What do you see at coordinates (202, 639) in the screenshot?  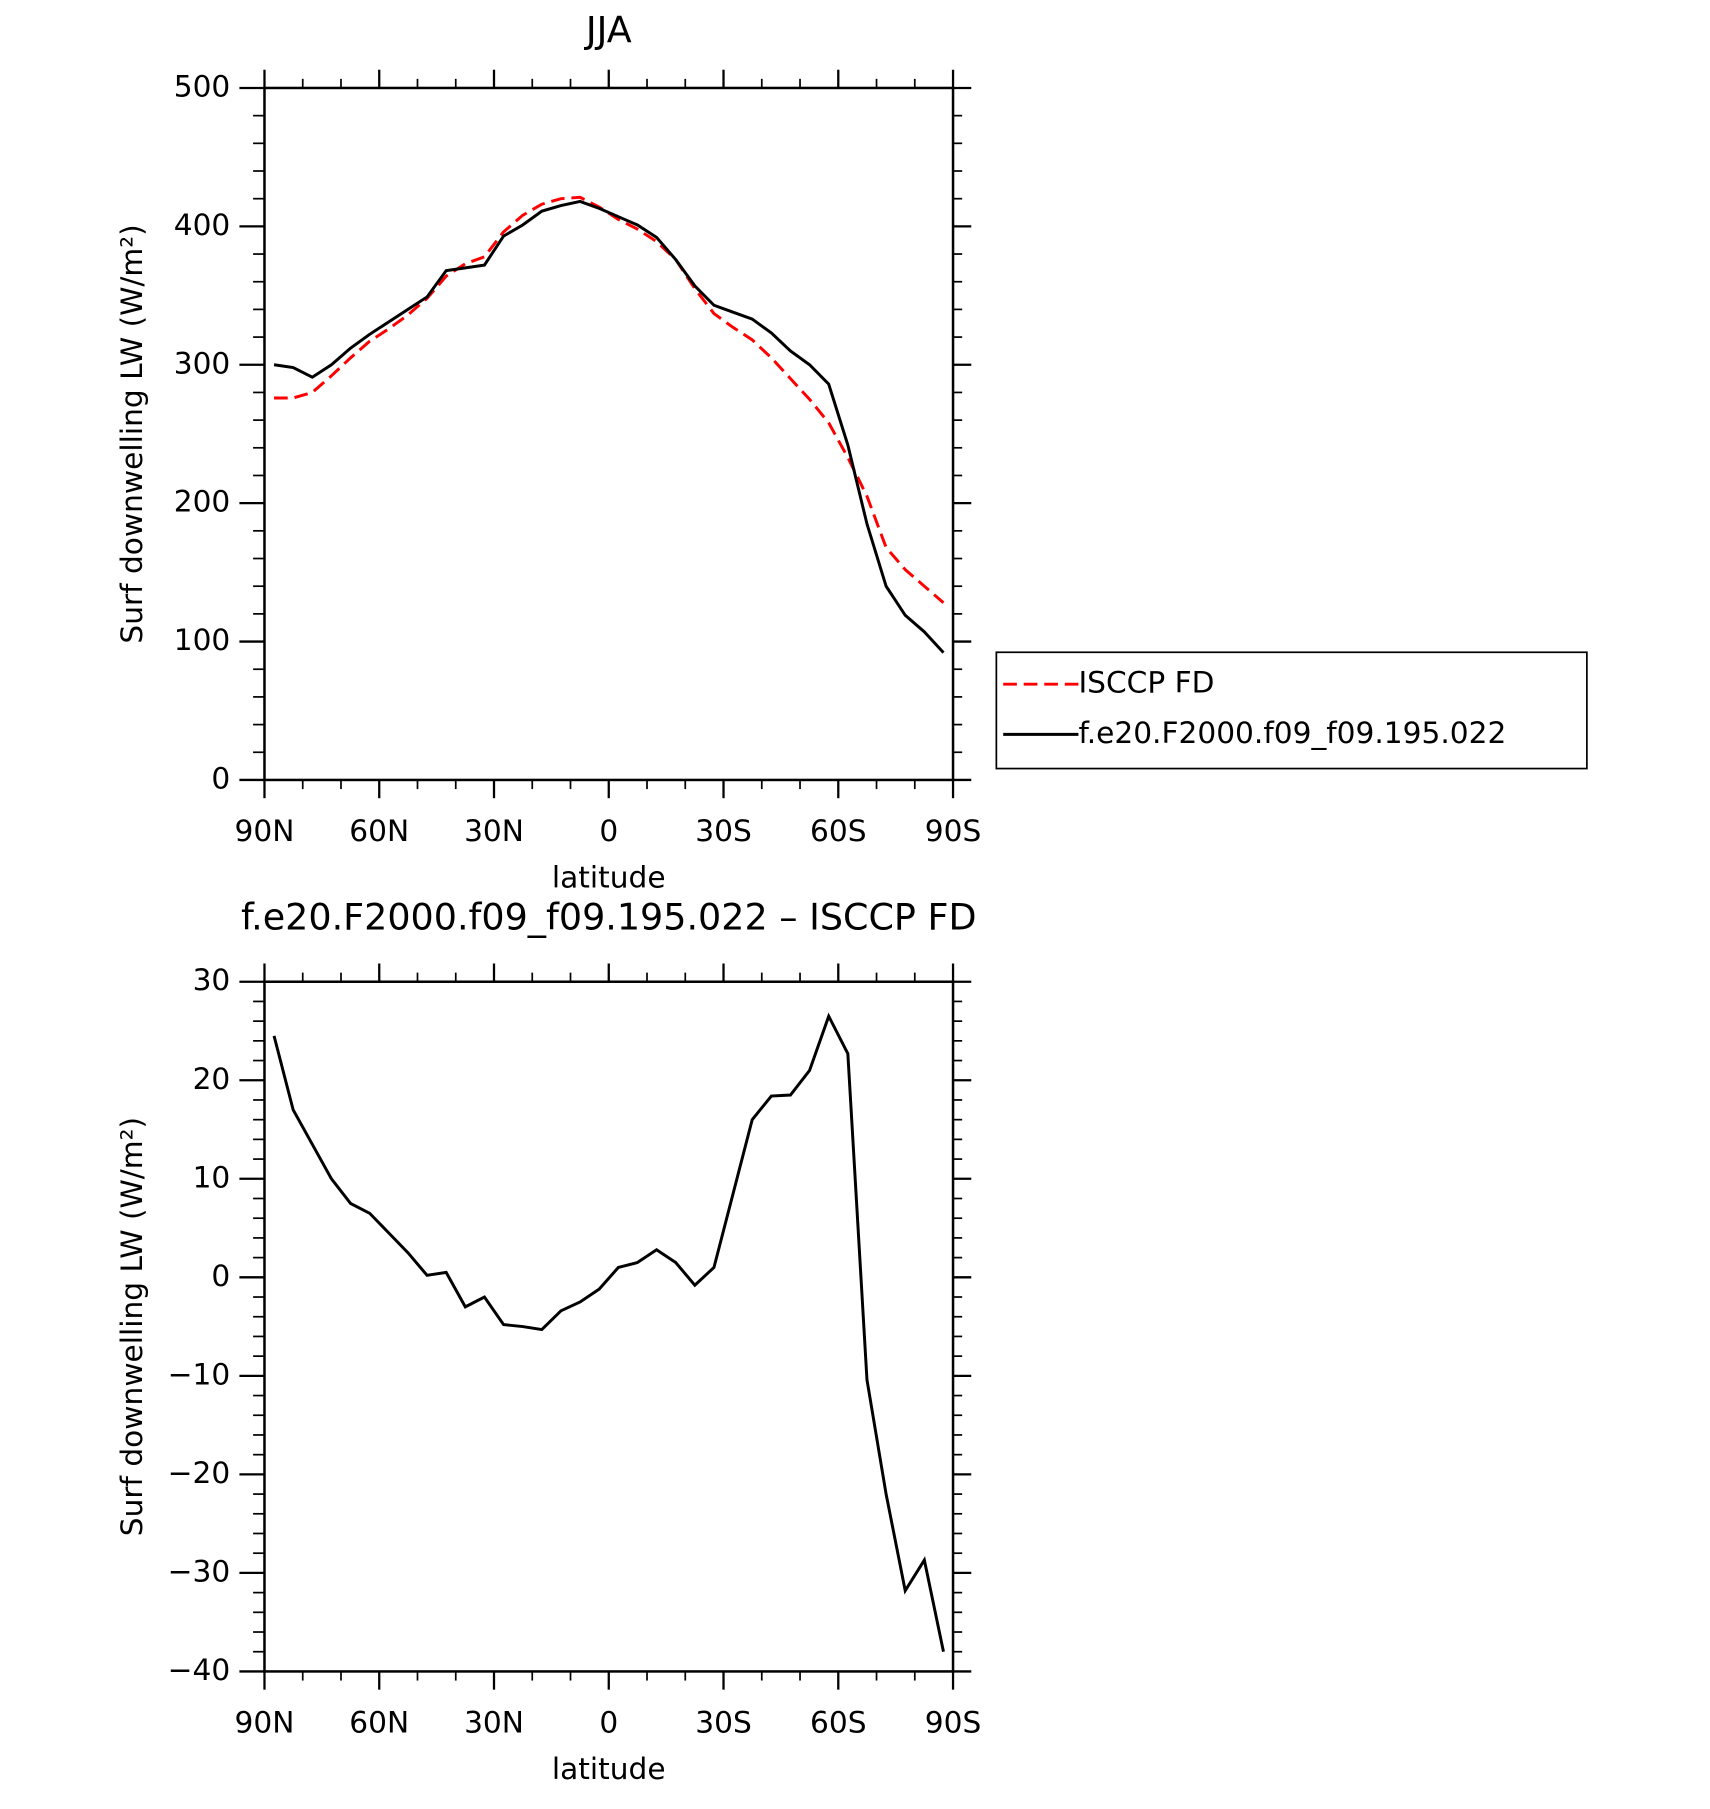 I see `y-tick-label: 100` at bounding box center [202, 639].